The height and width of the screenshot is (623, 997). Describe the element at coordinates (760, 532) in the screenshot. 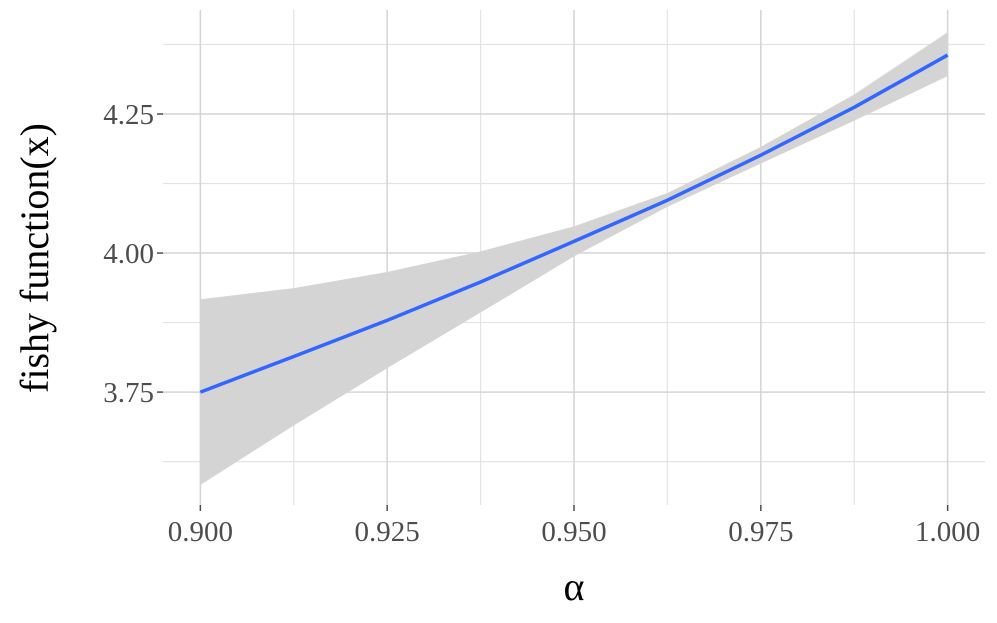

I see `x-tick-label: 0.975` at that location.